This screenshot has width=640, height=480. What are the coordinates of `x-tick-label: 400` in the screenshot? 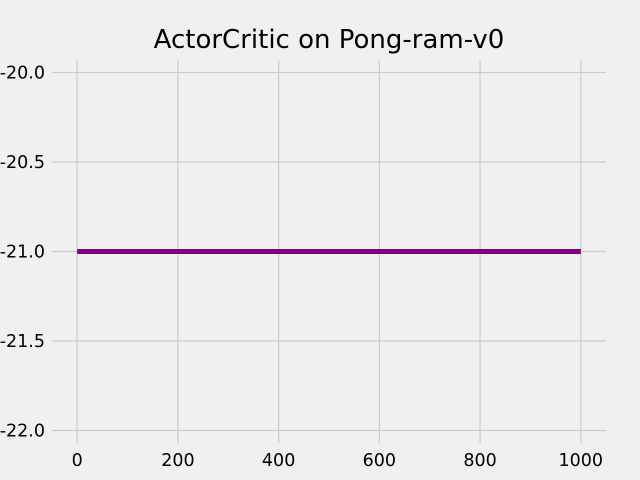 It's located at (278, 461).